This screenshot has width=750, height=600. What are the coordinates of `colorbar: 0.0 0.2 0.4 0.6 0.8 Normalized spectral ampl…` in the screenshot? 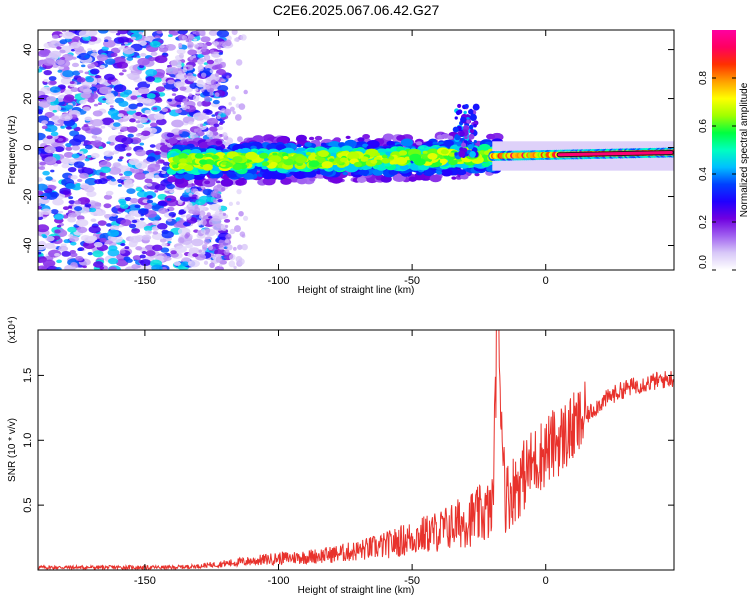 It's located at (724, 150).